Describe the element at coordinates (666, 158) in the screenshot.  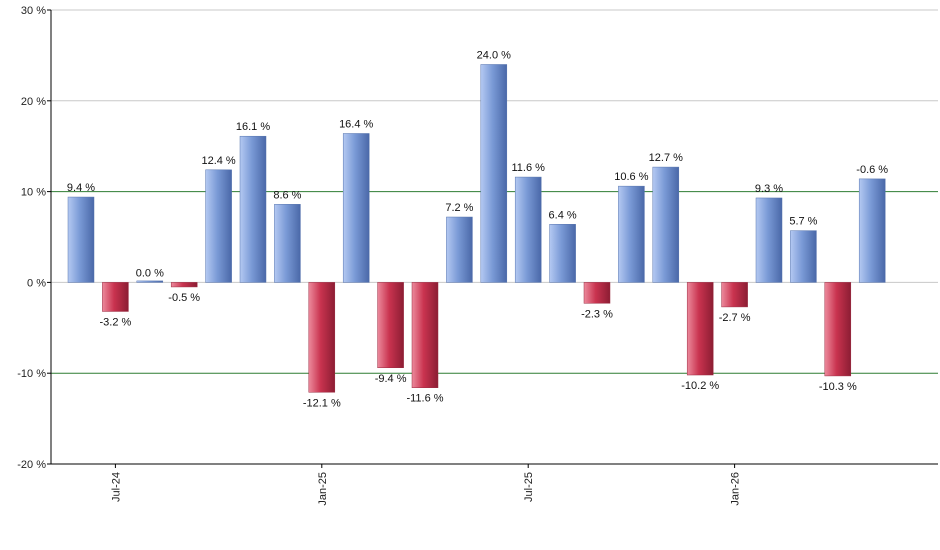
I see `data-label: 12.7 %` at that location.